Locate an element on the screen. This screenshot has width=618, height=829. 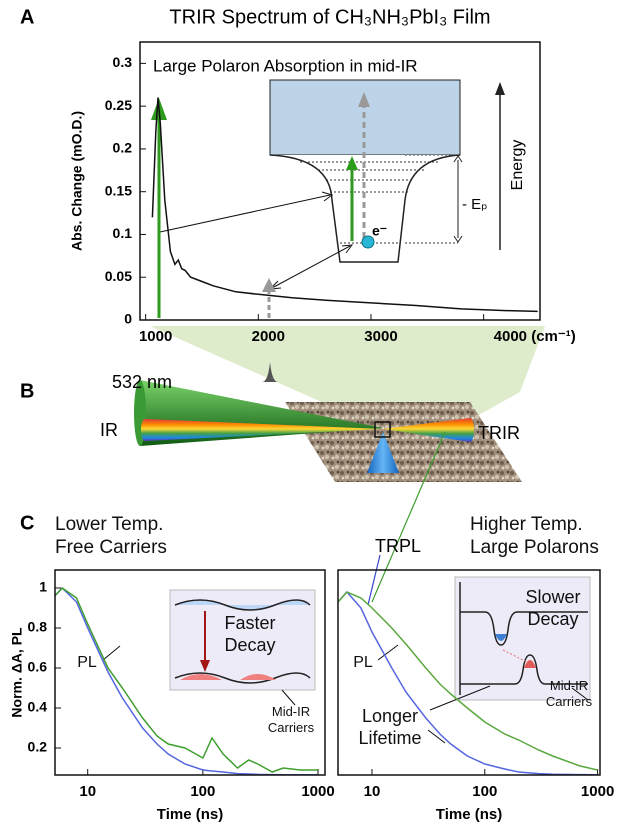
band-top is located at coordinates (242, 605).